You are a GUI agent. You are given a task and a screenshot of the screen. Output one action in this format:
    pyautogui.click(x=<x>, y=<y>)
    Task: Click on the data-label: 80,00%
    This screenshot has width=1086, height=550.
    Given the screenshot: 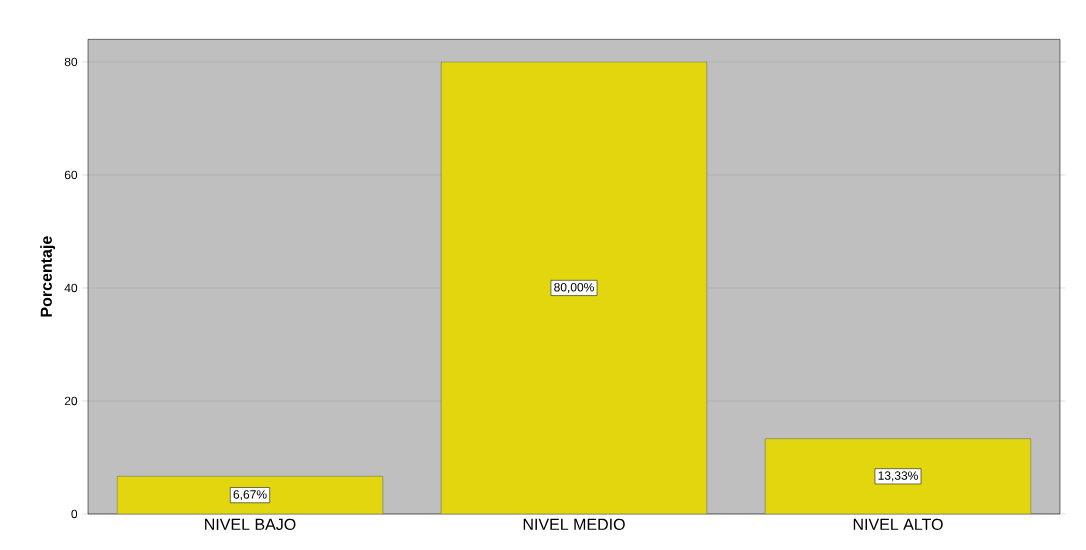 What is the action you would take?
    pyautogui.click(x=574, y=288)
    